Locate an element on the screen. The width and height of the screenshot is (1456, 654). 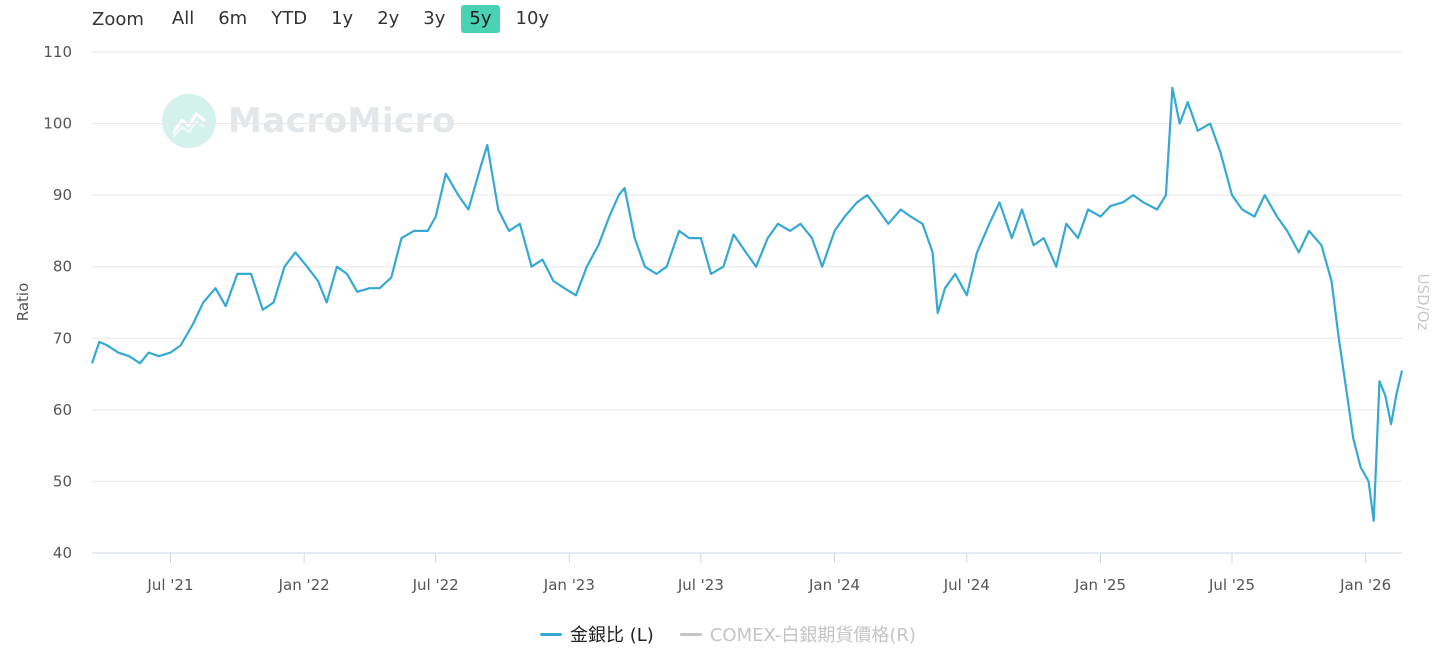
legend-item-comex-silver: COMEX-白銀期貨價格(R) is located at coordinates (797, 634).